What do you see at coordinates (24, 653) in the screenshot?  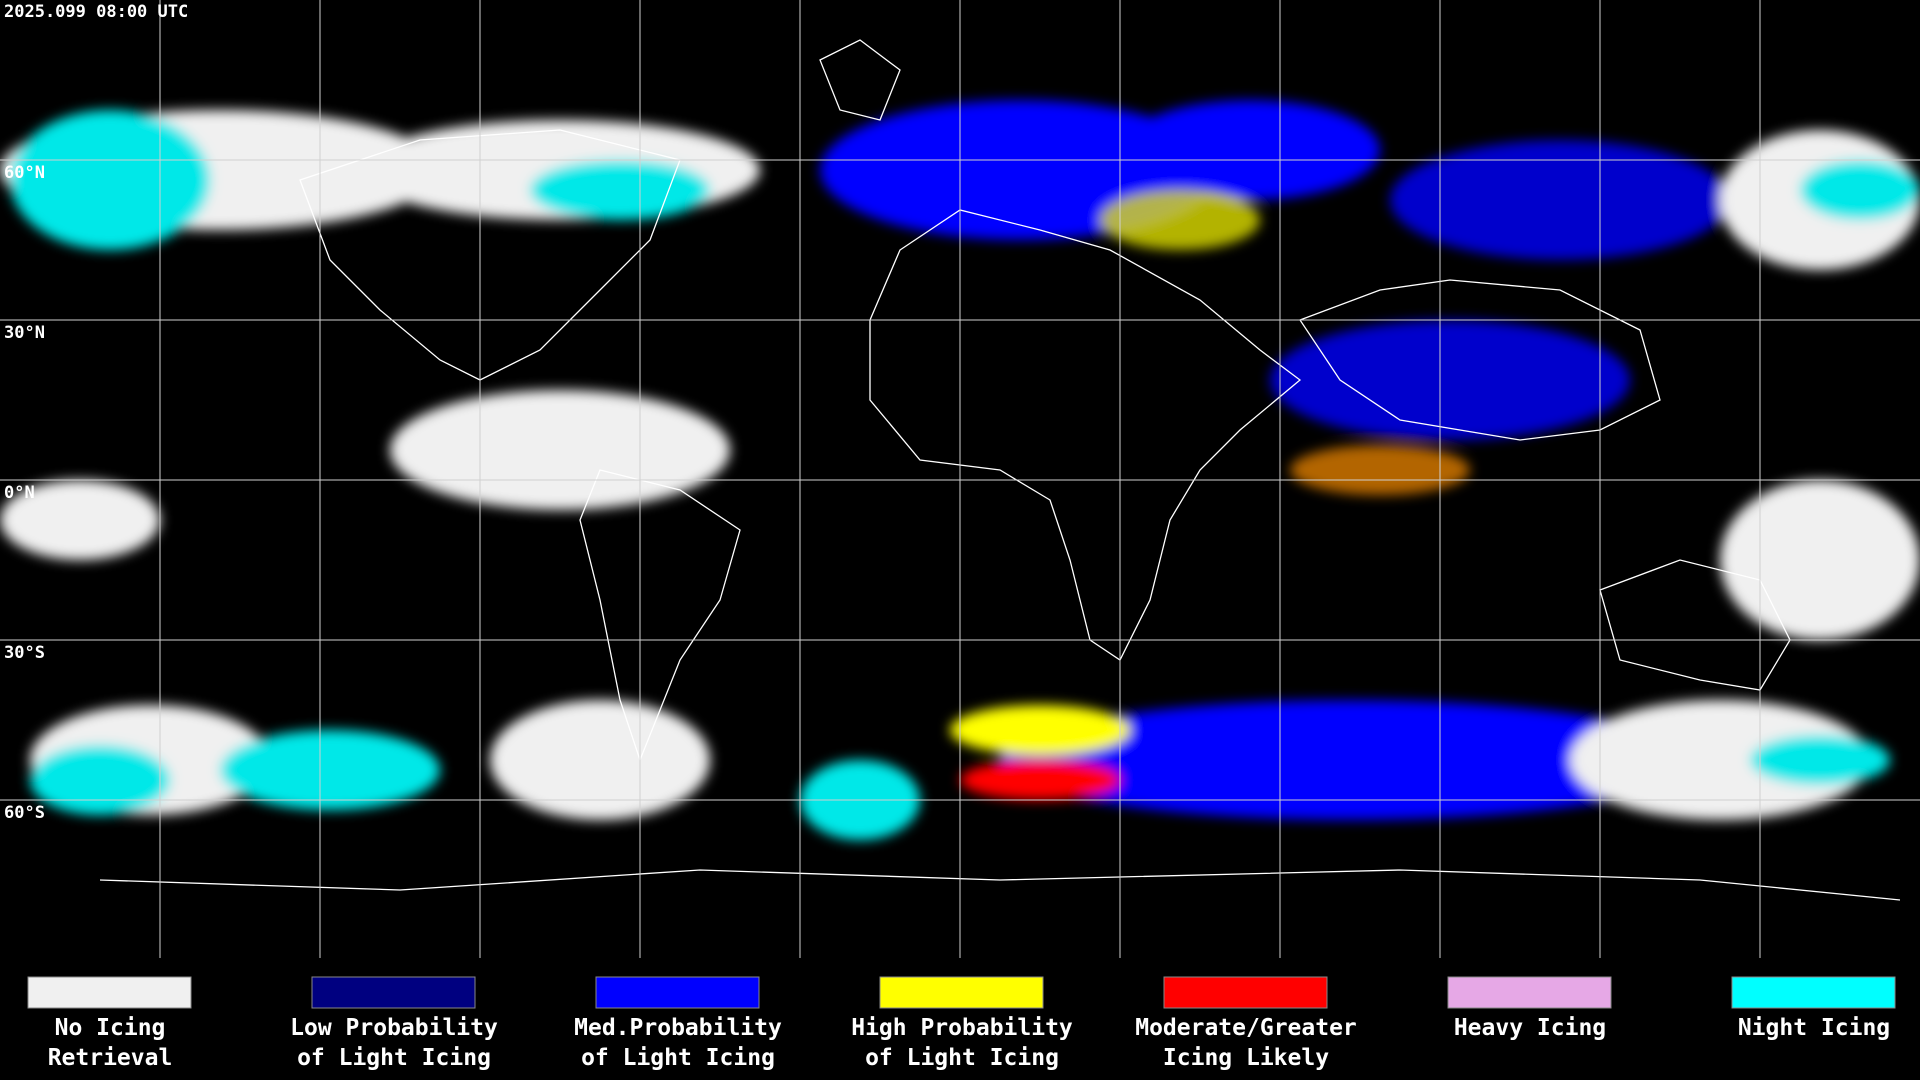 I see `latitude-label: 30°S` at bounding box center [24, 653].